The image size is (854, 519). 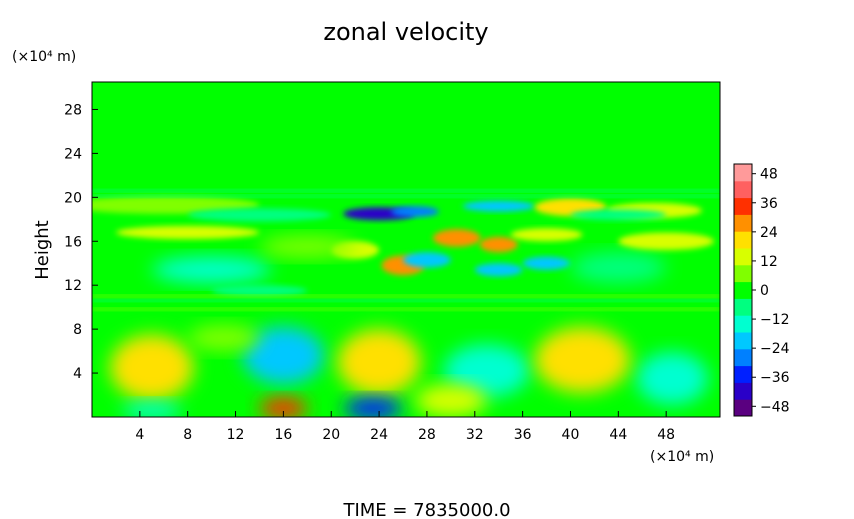 What do you see at coordinates (769, 233) in the screenshot?
I see `colorbar-tick-label: 24` at bounding box center [769, 233].